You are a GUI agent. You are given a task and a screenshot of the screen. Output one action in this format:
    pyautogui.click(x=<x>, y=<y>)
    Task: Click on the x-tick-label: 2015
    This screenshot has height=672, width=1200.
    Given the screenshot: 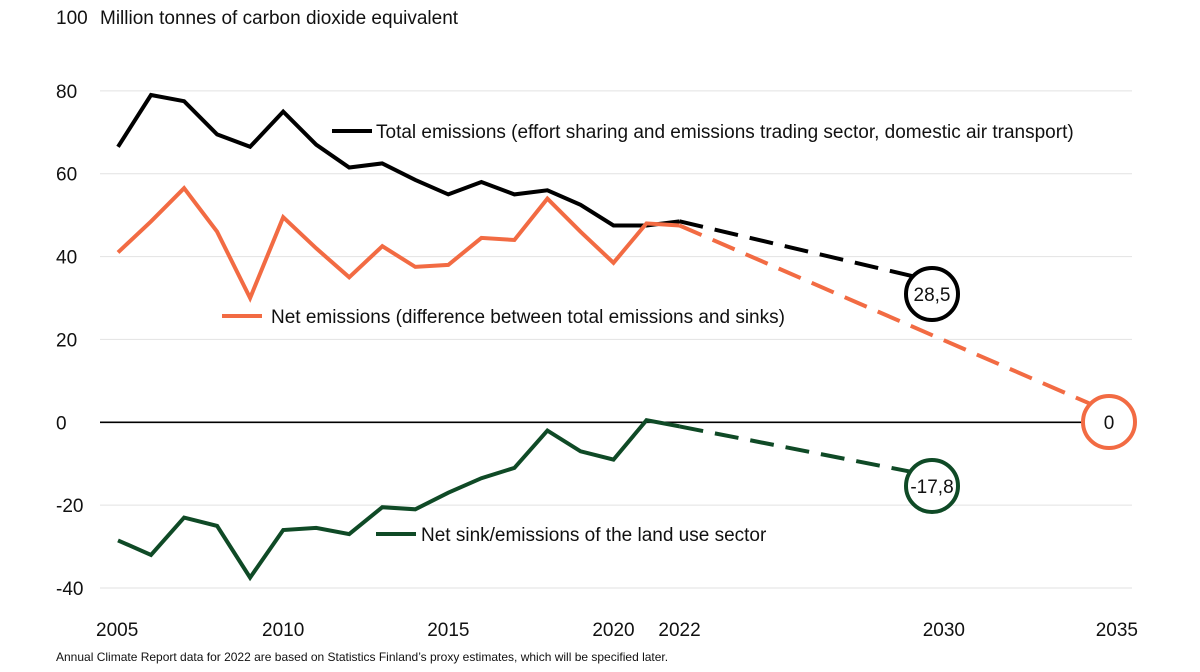 What is the action you would take?
    pyautogui.click(x=448, y=630)
    